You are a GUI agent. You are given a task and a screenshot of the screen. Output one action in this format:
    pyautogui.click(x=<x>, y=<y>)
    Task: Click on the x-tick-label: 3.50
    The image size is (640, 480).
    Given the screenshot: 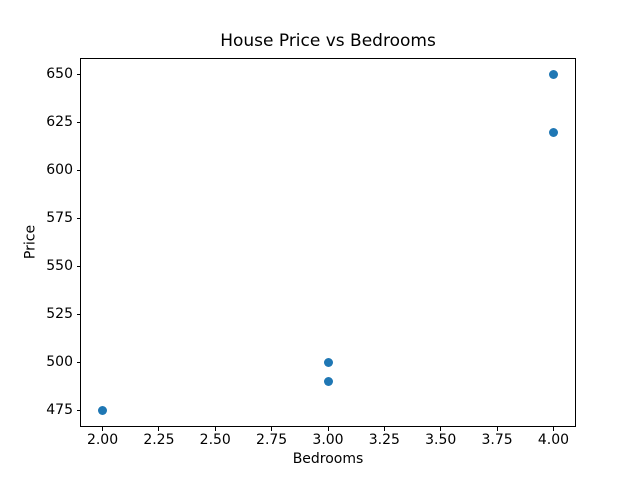 What is the action you would take?
    pyautogui.click(x=441, y=439)
    